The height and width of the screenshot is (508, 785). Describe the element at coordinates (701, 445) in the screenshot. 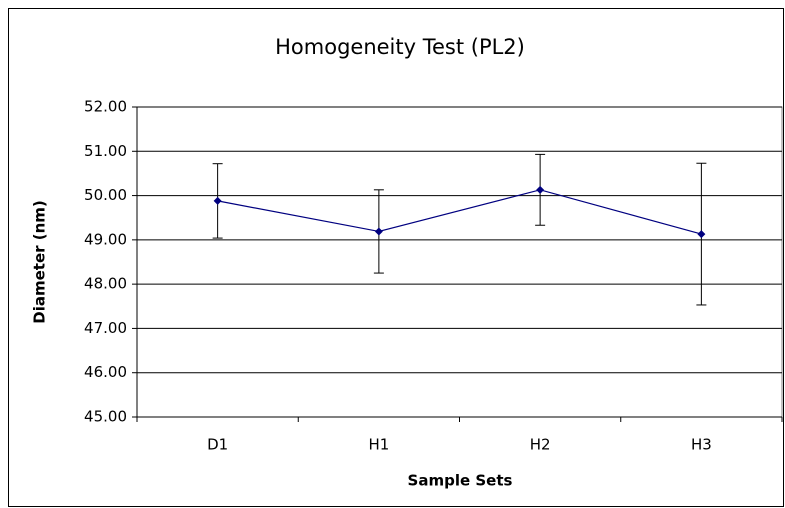

I see `x-tick-label: H3` at that location.